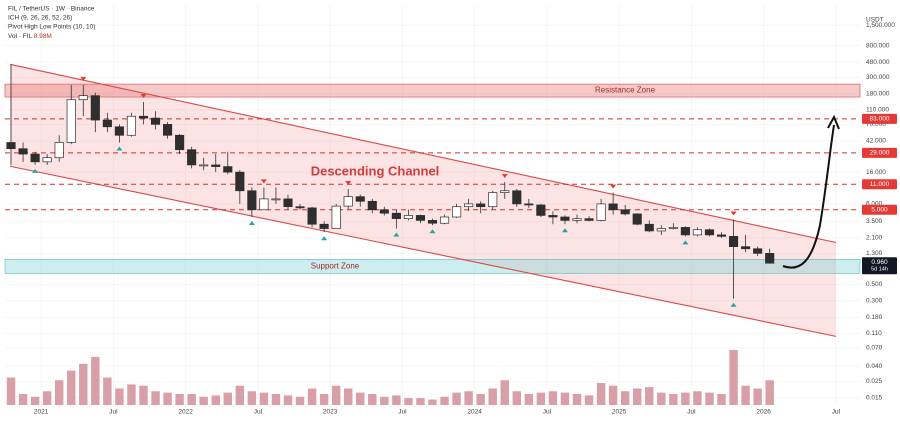 Image resolution: width=900 pixels, height=447 pixels. Describe the element at coordinates (874, 366) in the screenshot. I see `y-tick-label: 0.040` at that location.